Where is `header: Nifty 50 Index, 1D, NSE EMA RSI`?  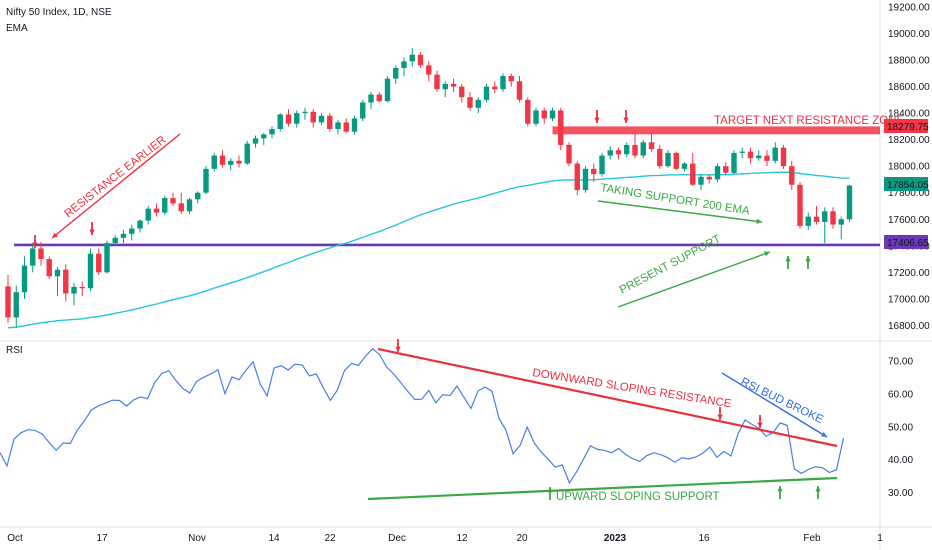 header: Nifty 50 Index, 1D, NSE EMA RSI is located at coordinates (59, 181).